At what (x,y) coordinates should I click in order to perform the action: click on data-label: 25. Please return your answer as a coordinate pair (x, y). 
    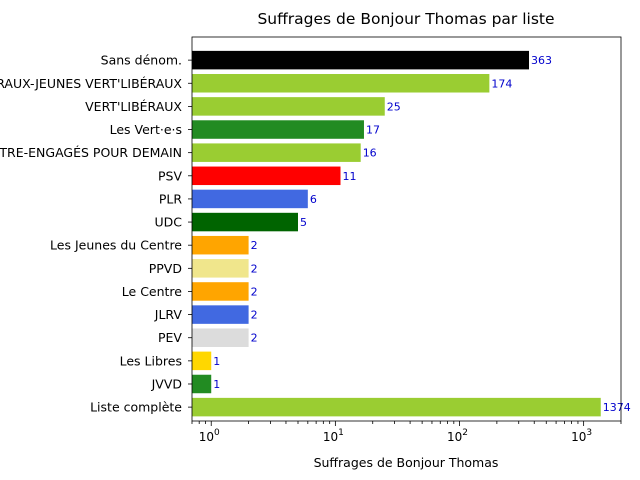
    Looking at the image, I should click on (394, 106).